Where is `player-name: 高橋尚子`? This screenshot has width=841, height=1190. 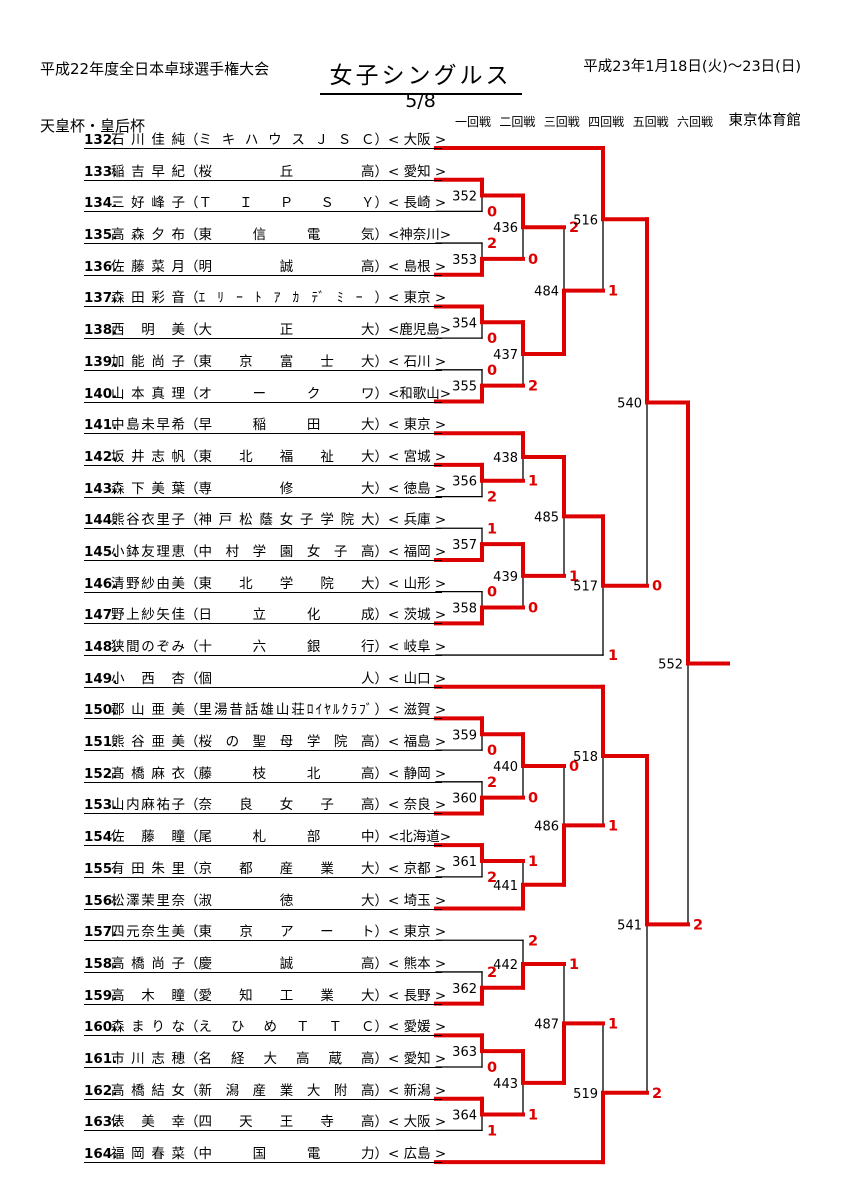 player-name: 高橋尚子 is located at coordinates (148, 963).